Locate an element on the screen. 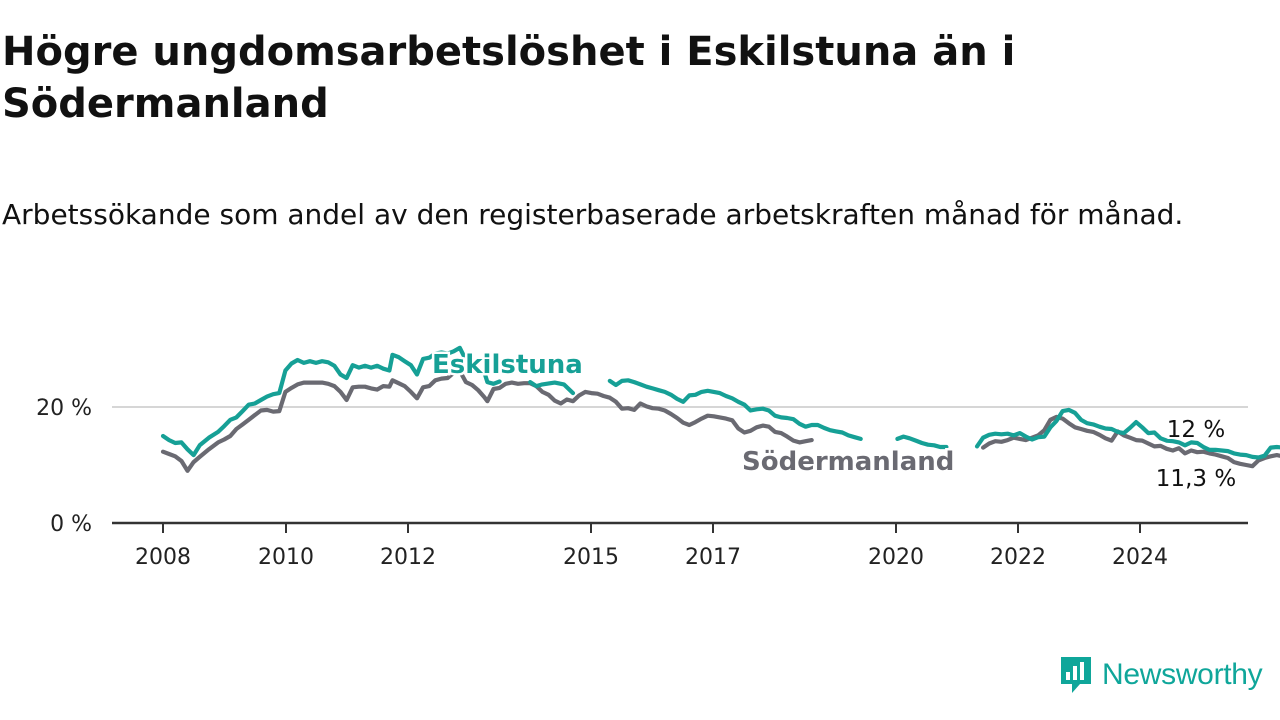 This screenshot has width=1280, height=720. x-tick-label: 2022 is located at coordinates (1018, 557).